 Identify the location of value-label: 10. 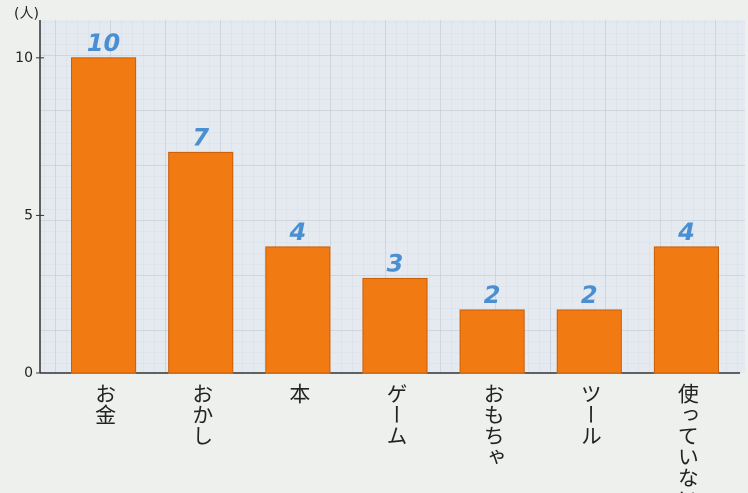
(103, 43).